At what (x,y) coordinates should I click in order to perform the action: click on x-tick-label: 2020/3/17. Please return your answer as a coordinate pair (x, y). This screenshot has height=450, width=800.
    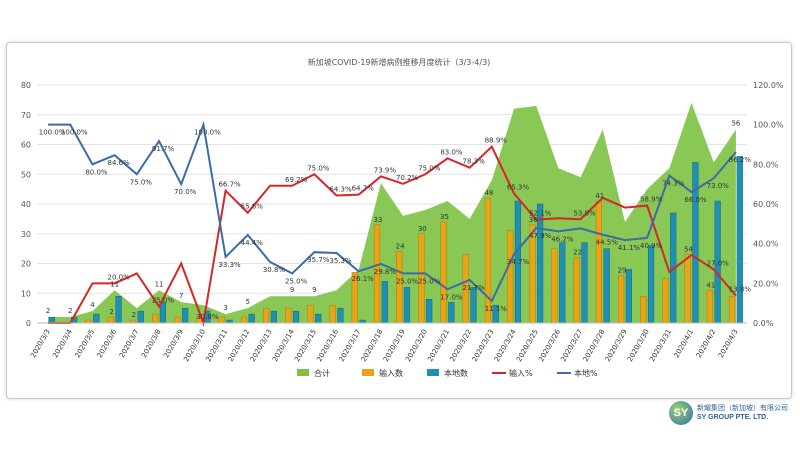
    Looking at the image, I should click on (350, 345).